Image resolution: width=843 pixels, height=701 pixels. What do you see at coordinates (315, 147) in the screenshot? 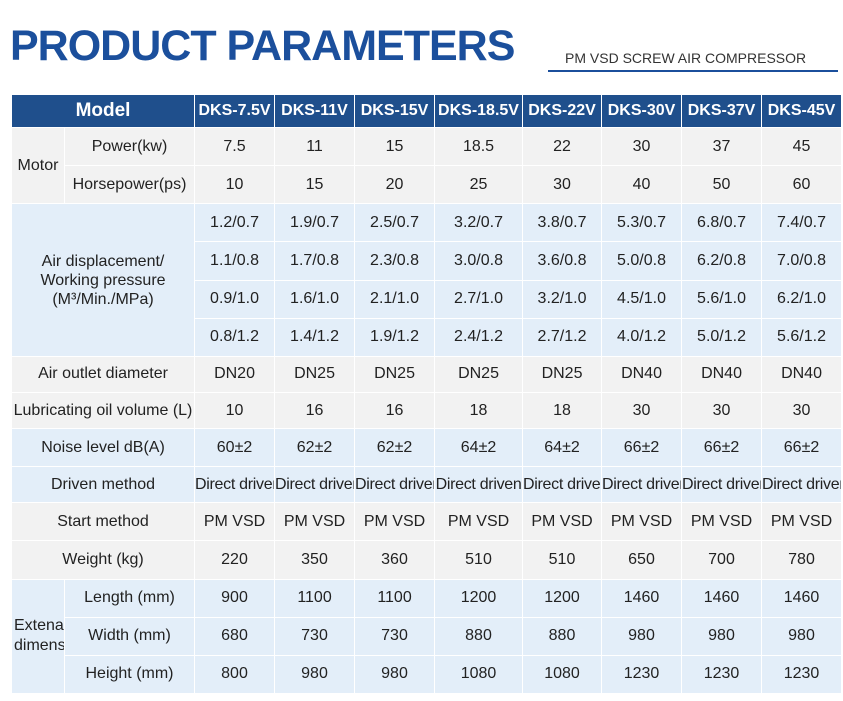
I see `power-value: 11` at bounding box center [315, 147].